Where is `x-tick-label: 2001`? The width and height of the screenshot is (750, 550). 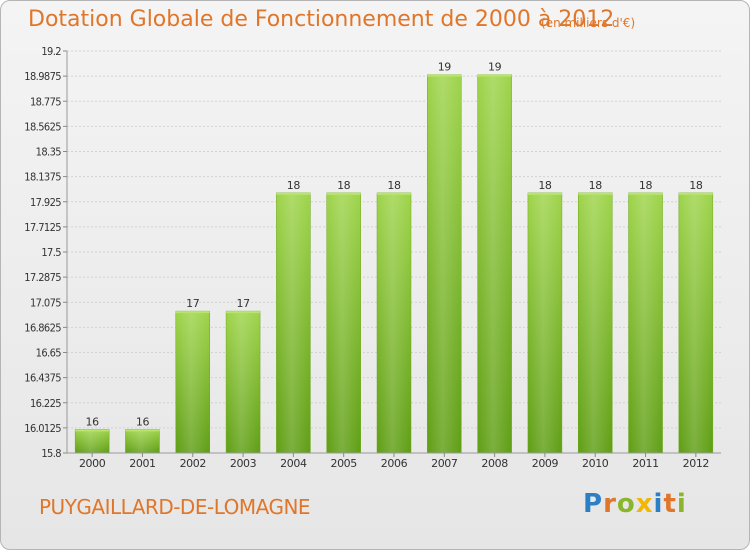
x-tick-label: 2001 is located at coordinates (142, 463).